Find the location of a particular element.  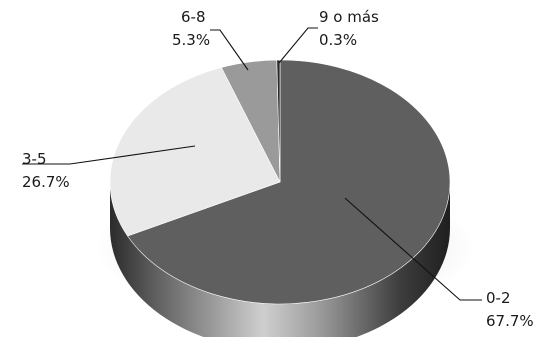

slice-percent-label: 67.7% is located at coordinates (510, 321).